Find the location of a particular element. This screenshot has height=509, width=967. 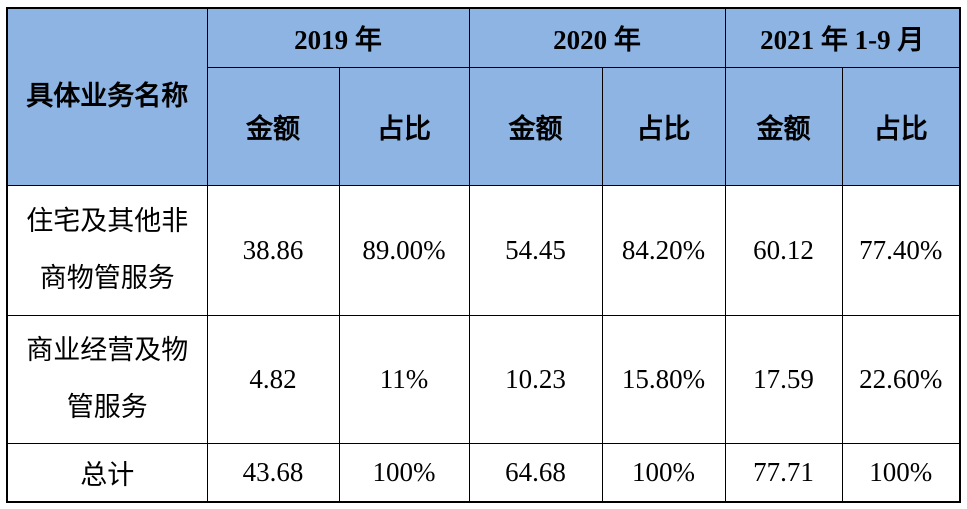

subheader-share-2021: 占比 is located at coordinates (901, 126).